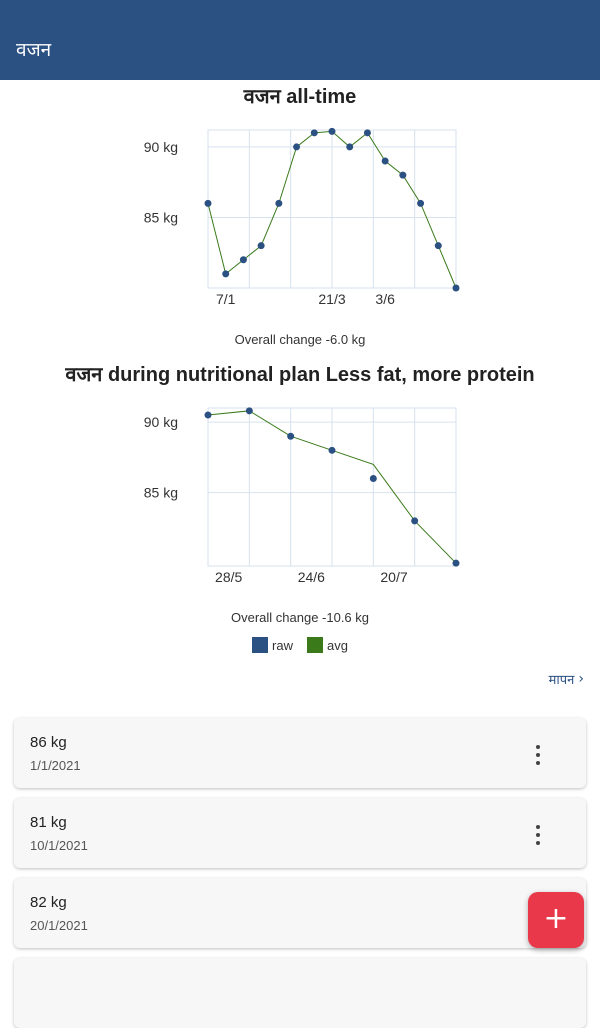 The image size is (600, 1028). Describe the element at coordinates (581, 679) in the screenshot. I see `chevron-right-icon: ›` at that location.